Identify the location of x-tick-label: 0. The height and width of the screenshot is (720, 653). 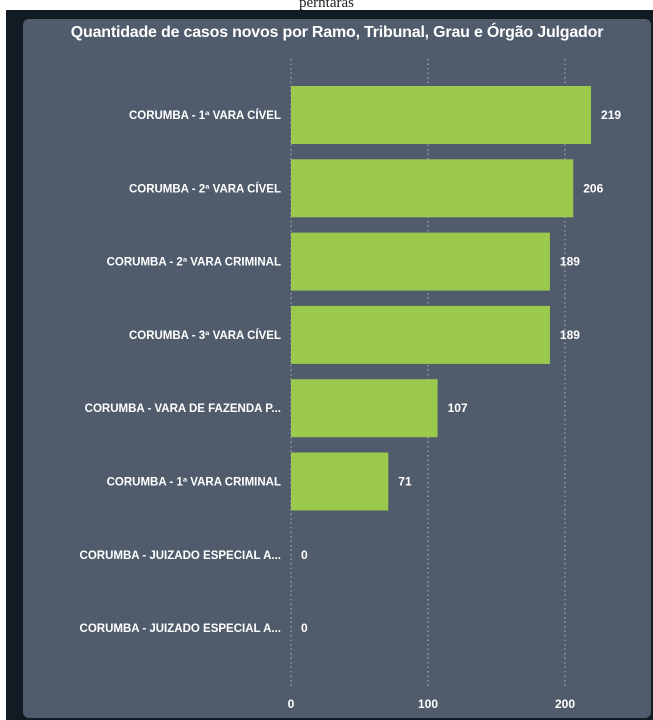
(291, 704).